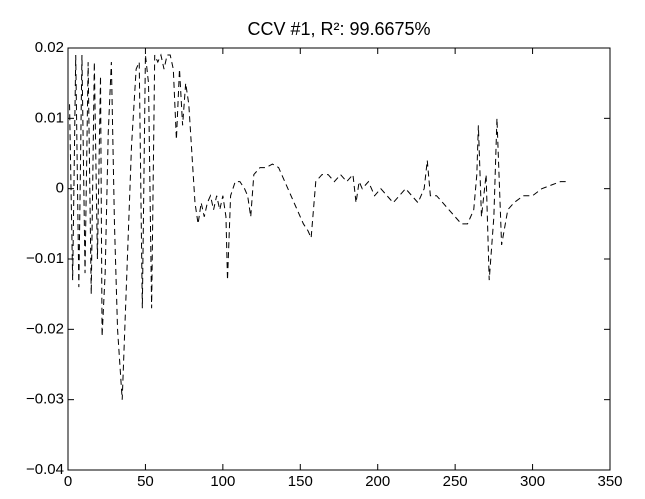 Image resolution: width=645 pixels, height=499 pixels. What do you see at coordinates (222, 481) in the screenshot?
I see `x-tick-label: 100` at bounding box center [222, 481].